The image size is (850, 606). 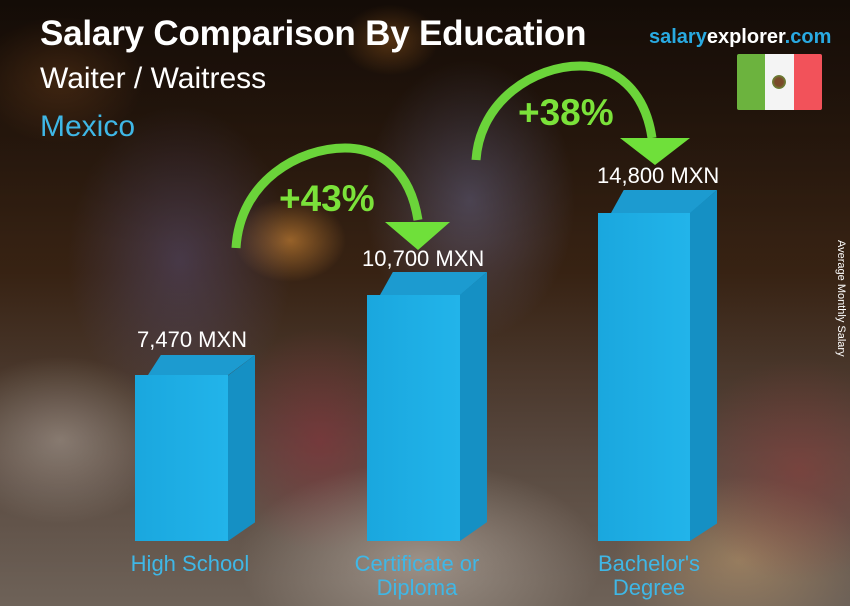 What do you see at coordinates (649, 587) in the screenshot?
I see `category-line: Degree` at bounding box center [649, 587].